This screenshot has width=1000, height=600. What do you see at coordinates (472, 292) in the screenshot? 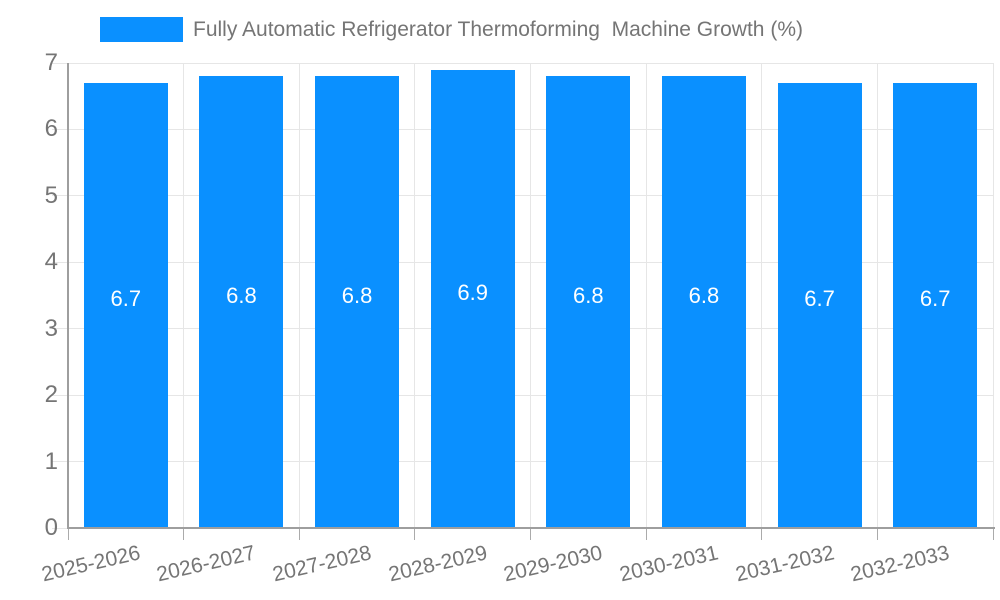
I see `bar-value-label: 6.9` at bounding box center [472, 292].